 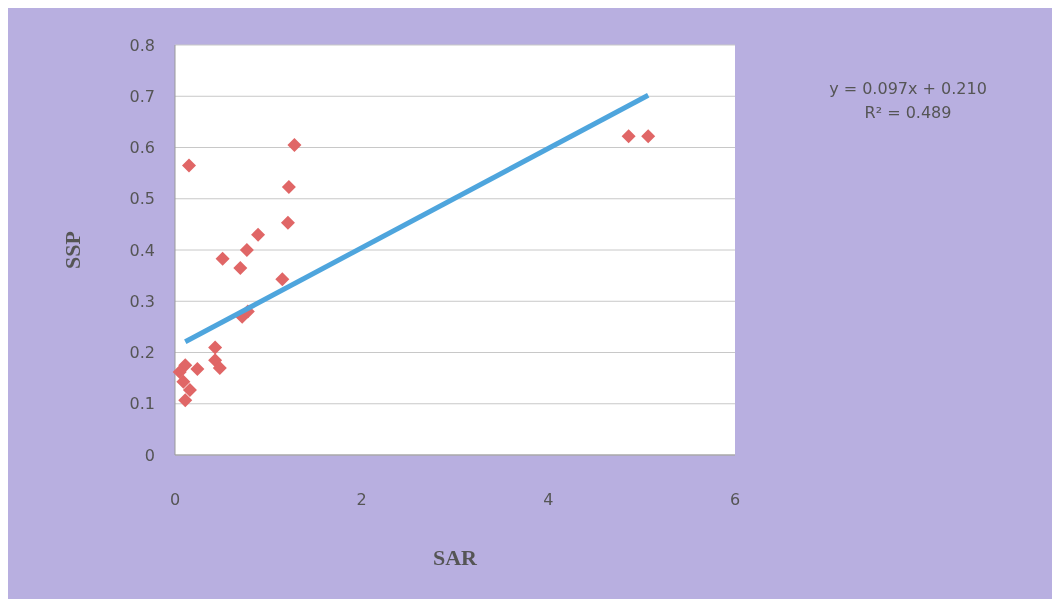 I want to click on y-tick-label: 0.3, so click(x=142, y=301).